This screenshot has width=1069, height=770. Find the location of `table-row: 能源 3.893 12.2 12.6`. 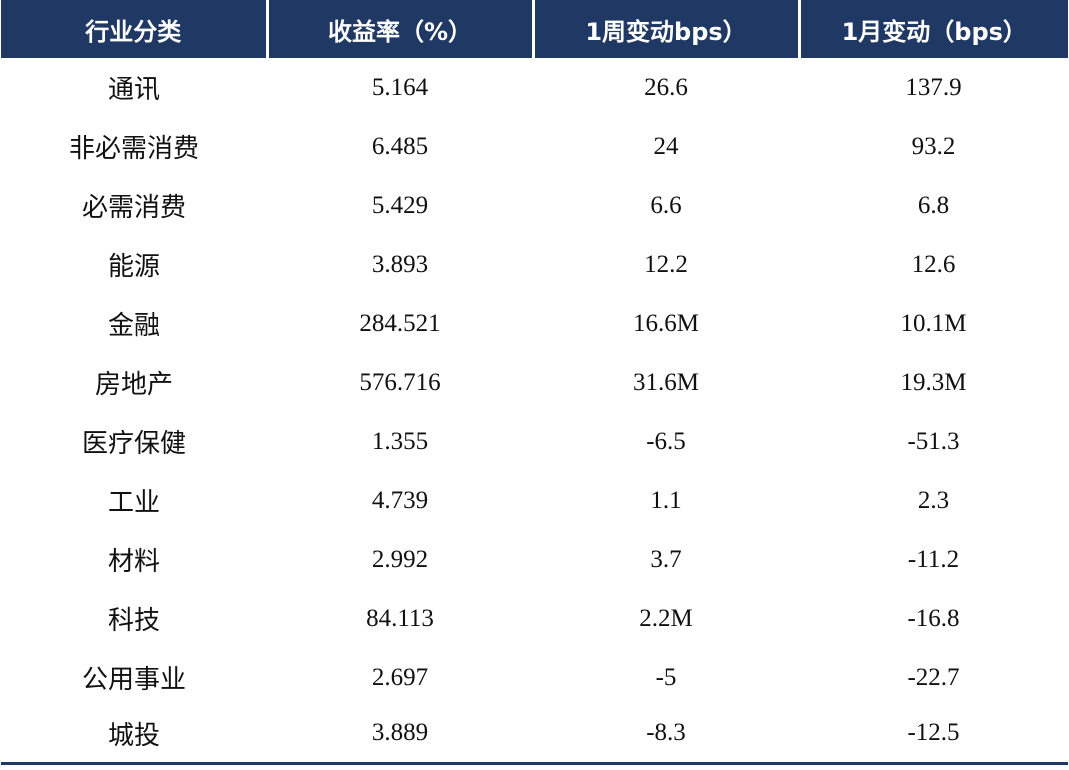

table-row: 能源 3.893 12.2 12.6 is located at coordinates (534, 264).